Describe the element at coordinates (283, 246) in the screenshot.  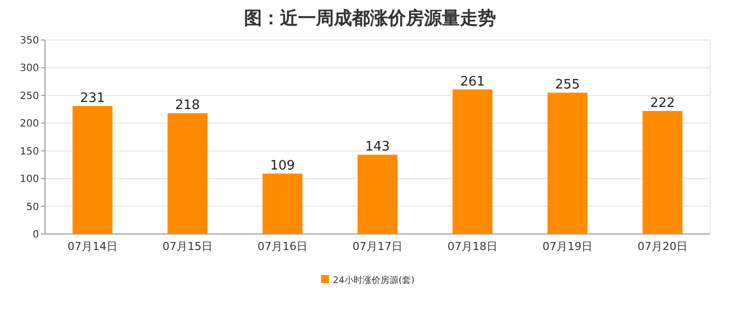
I see `x-tick-label: 07月16日` at that location.